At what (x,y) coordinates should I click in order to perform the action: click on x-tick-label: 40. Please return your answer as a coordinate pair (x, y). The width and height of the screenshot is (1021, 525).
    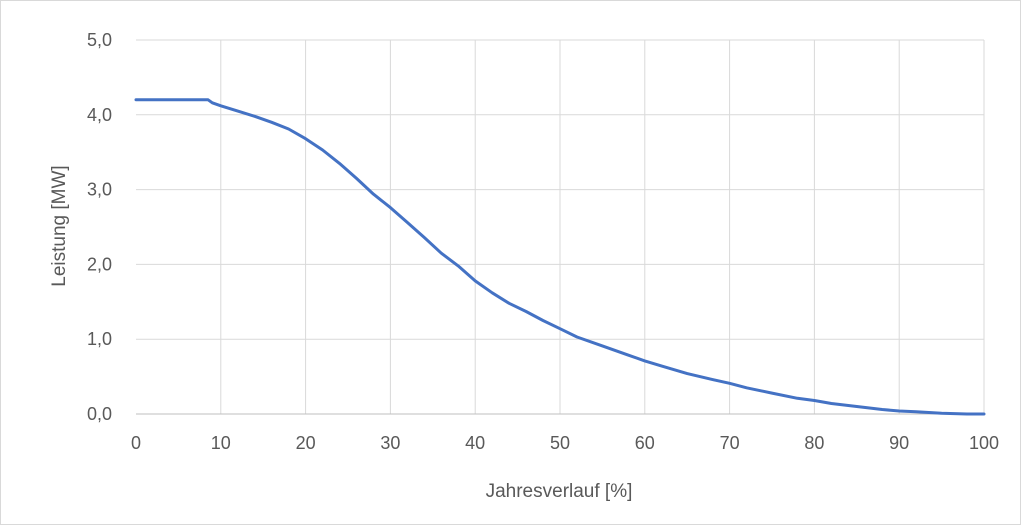
    Looking at the image, I should click on (475, 443).